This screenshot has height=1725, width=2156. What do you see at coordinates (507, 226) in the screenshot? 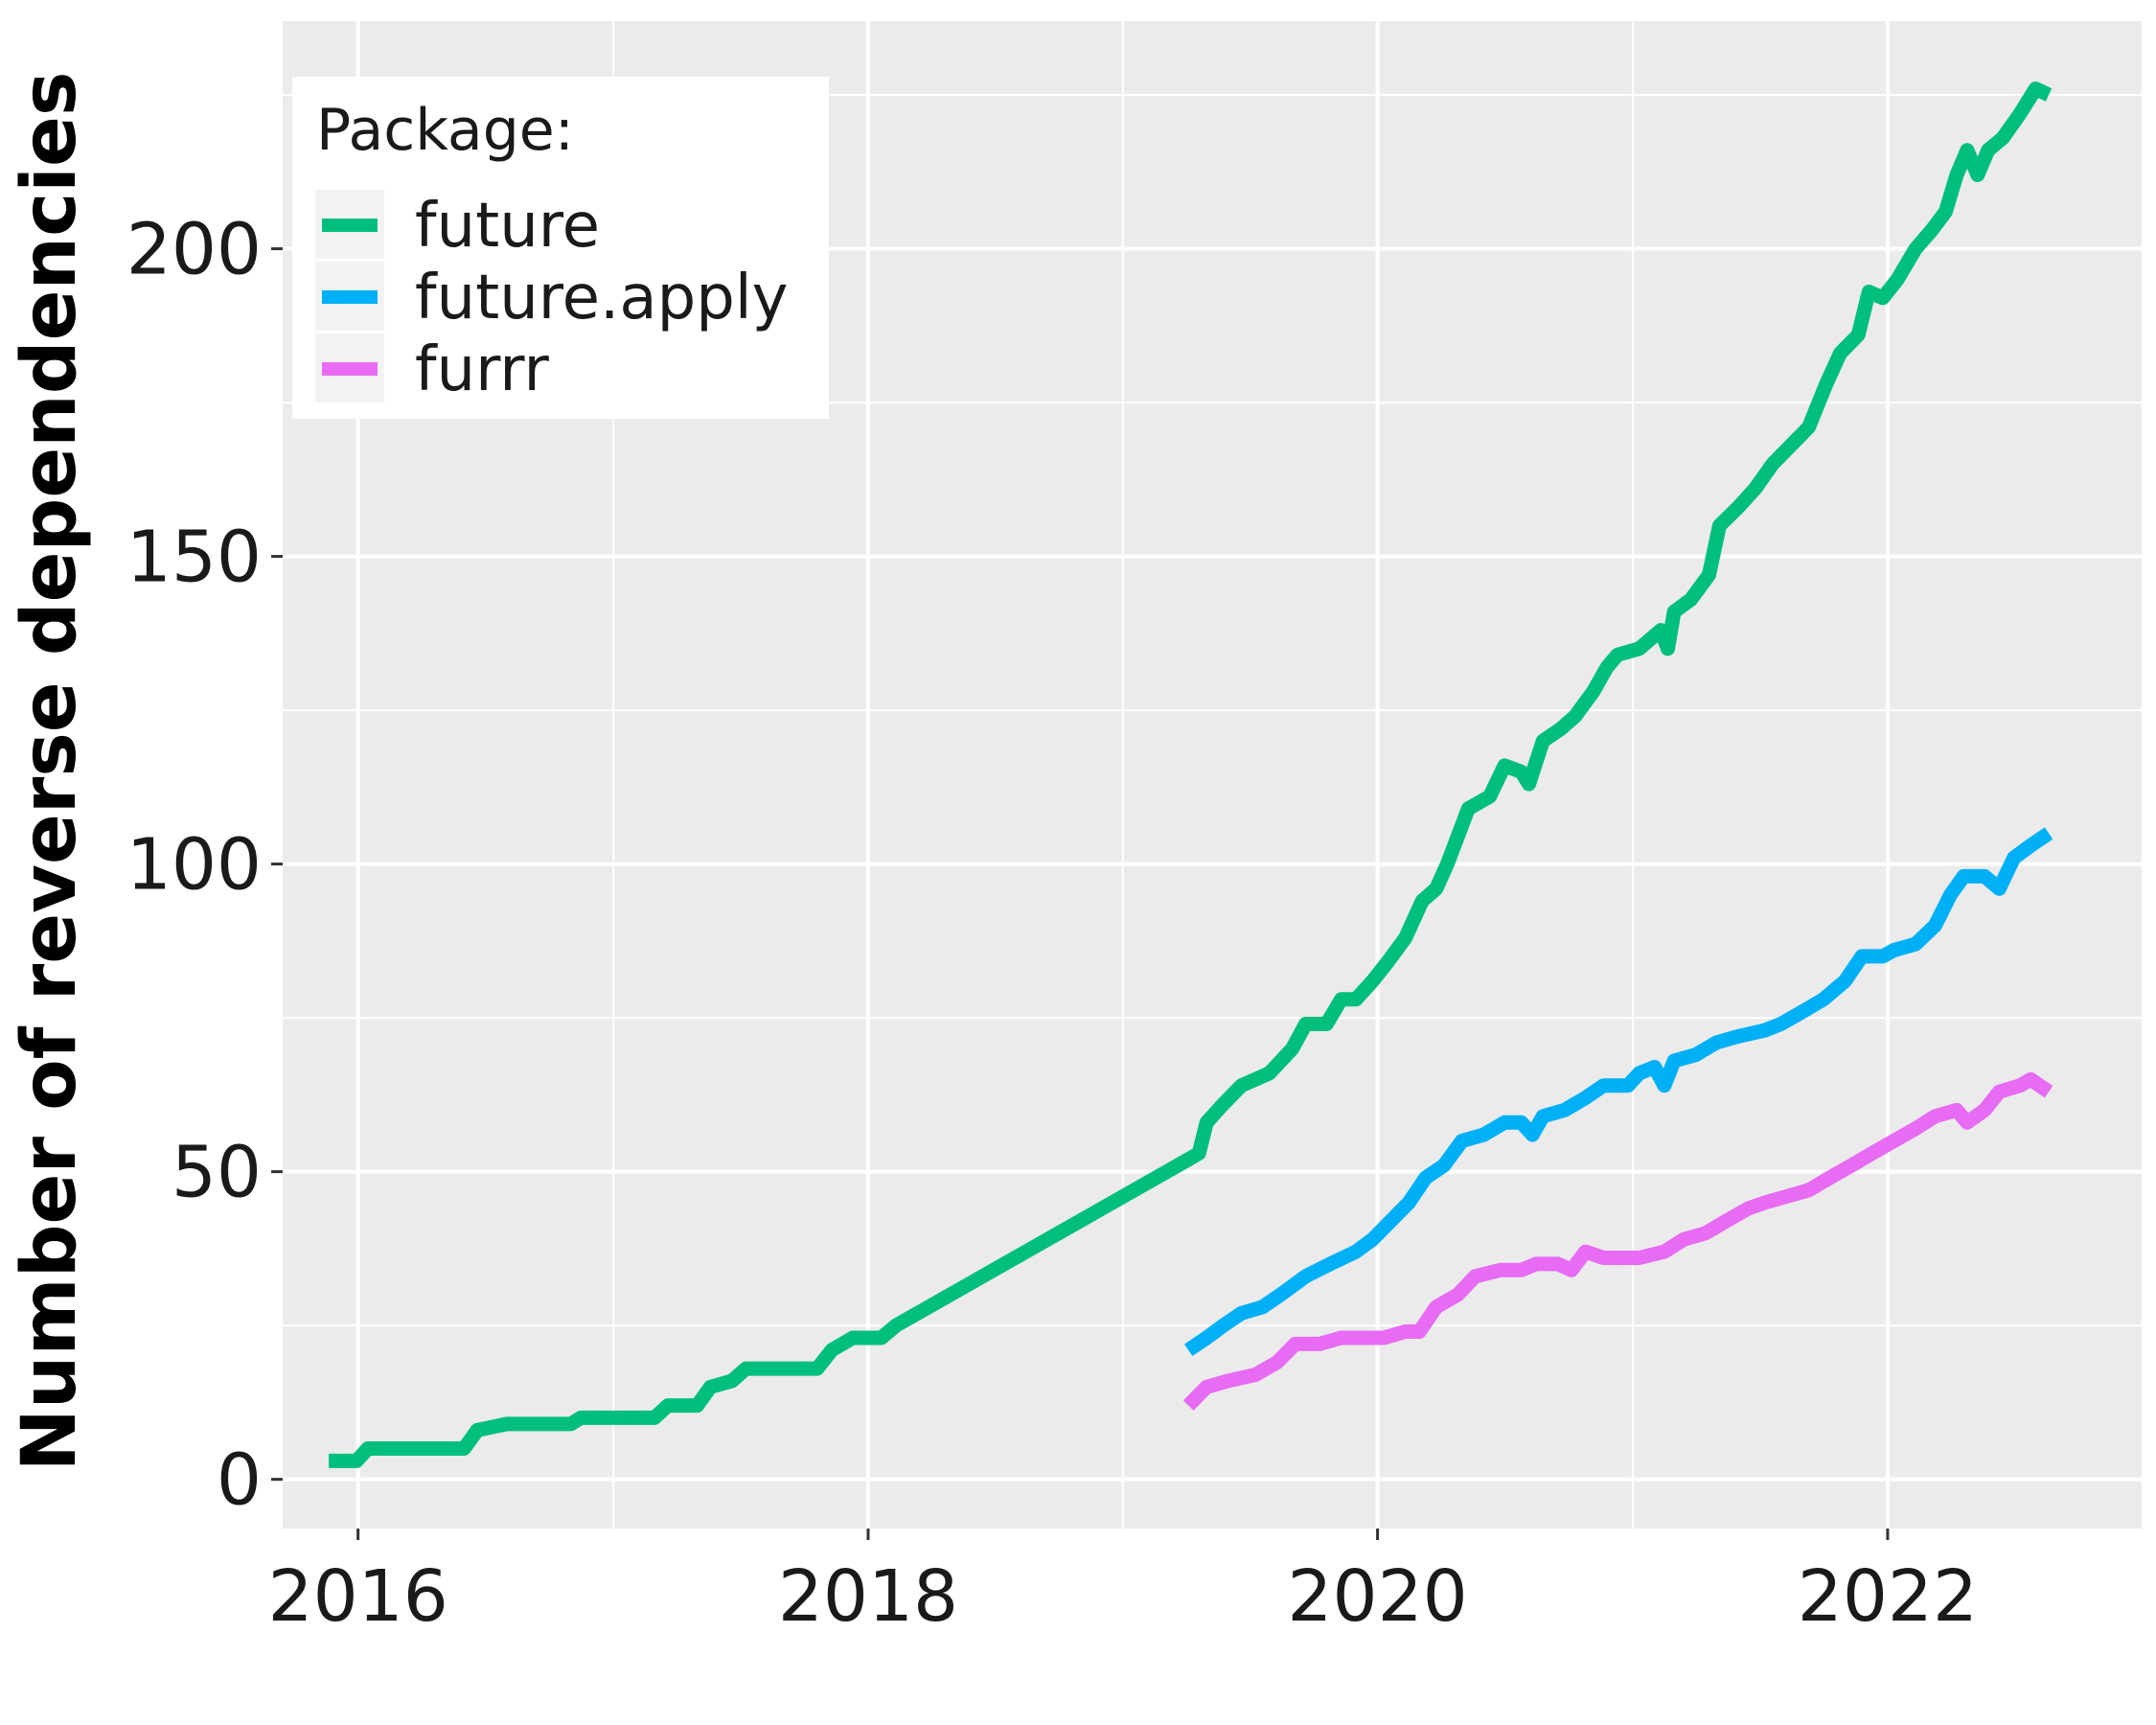
I see `legend-label-future: future` at bounding box center [507, 226].